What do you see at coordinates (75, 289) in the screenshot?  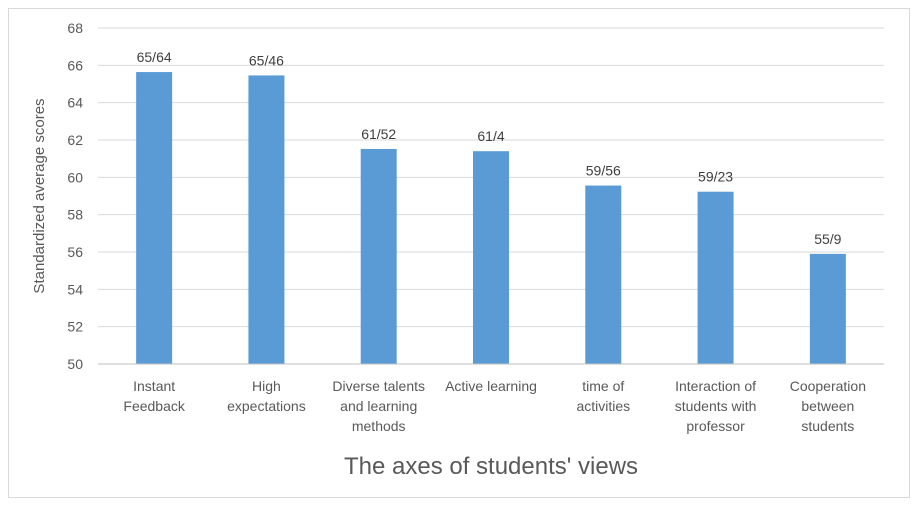 I see `y-tick-label: 54` at bounding box center [75, 289].